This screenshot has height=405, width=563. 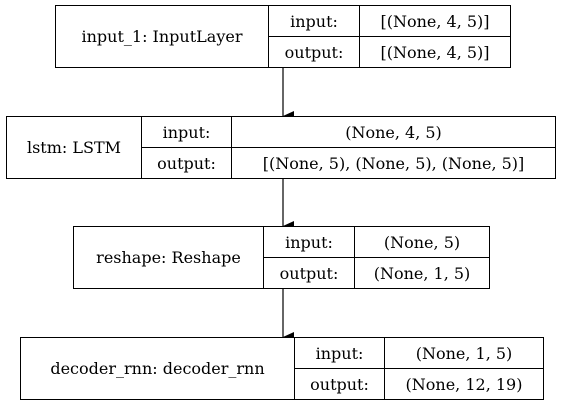 What do you see at coordinates (464, 353) in the screenshot?
I see `input-shape: (None, 1, 5)` at bounding box center [464, 353].